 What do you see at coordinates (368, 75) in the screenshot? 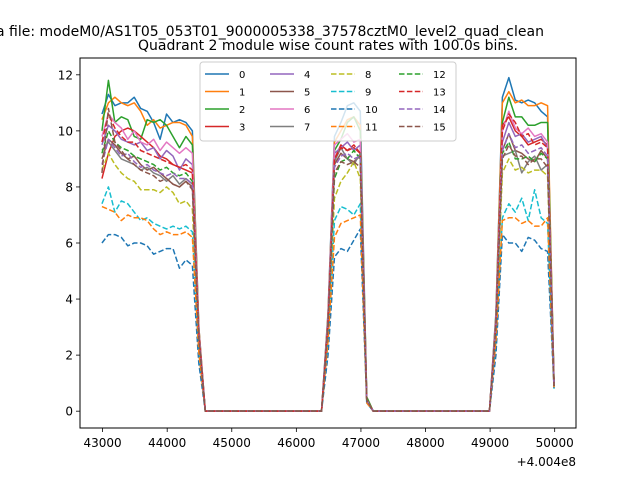
I see `legend-label-8: 8` at bounding box center [368, 75].